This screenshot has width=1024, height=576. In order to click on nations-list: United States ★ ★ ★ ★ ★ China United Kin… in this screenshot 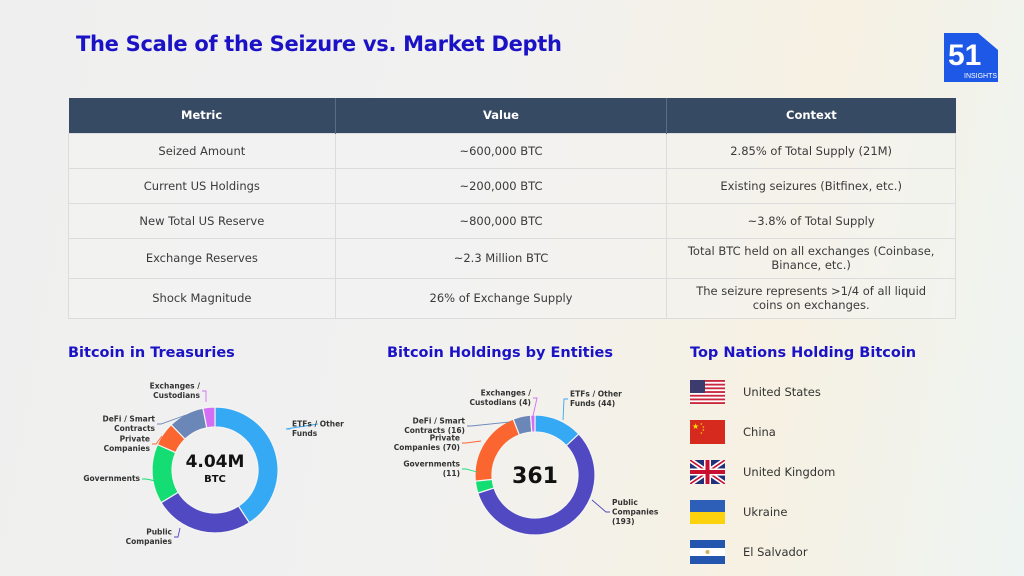, I will do `click(762, 472)`.